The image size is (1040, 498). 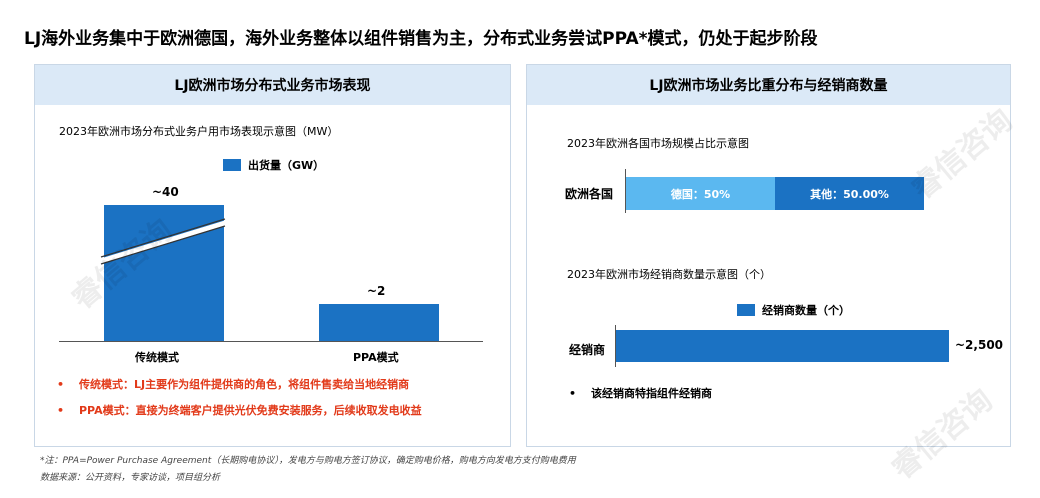 I want to click on category-label-ppa: PPA模式, so click(x=376, y=357).